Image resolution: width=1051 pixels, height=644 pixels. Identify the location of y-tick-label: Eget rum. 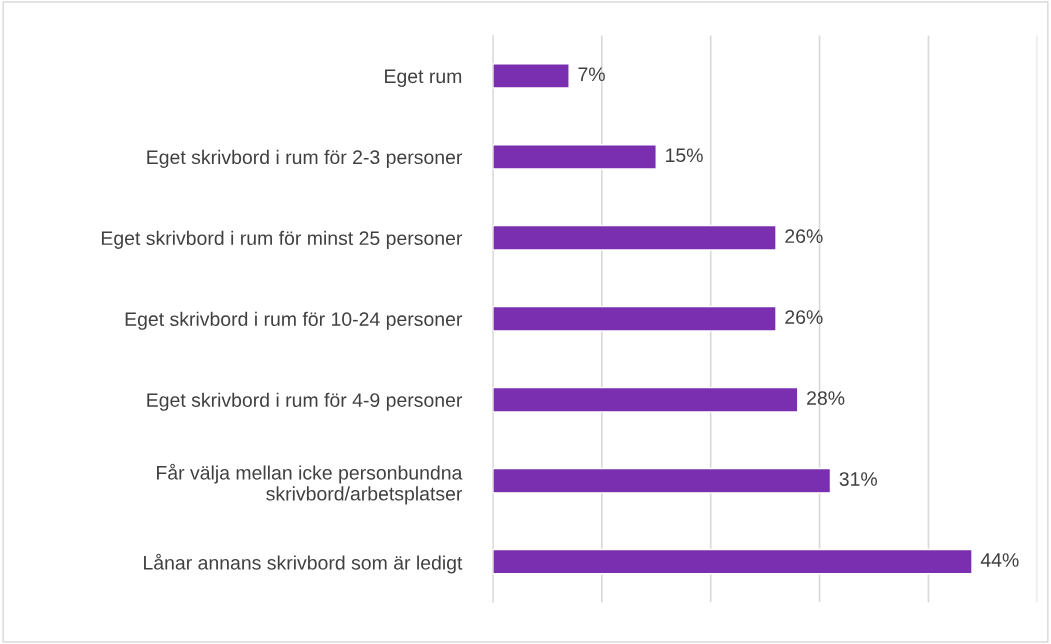
(423, 78).